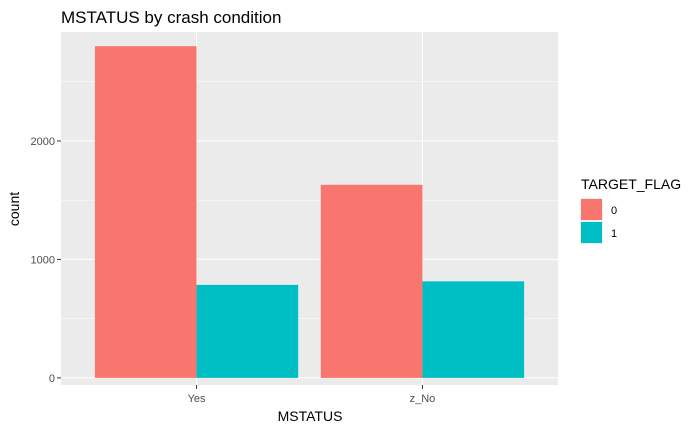 This screenshot has width=700, height=432. I want to click on y-tick-label: 1000, so click(43, 260).